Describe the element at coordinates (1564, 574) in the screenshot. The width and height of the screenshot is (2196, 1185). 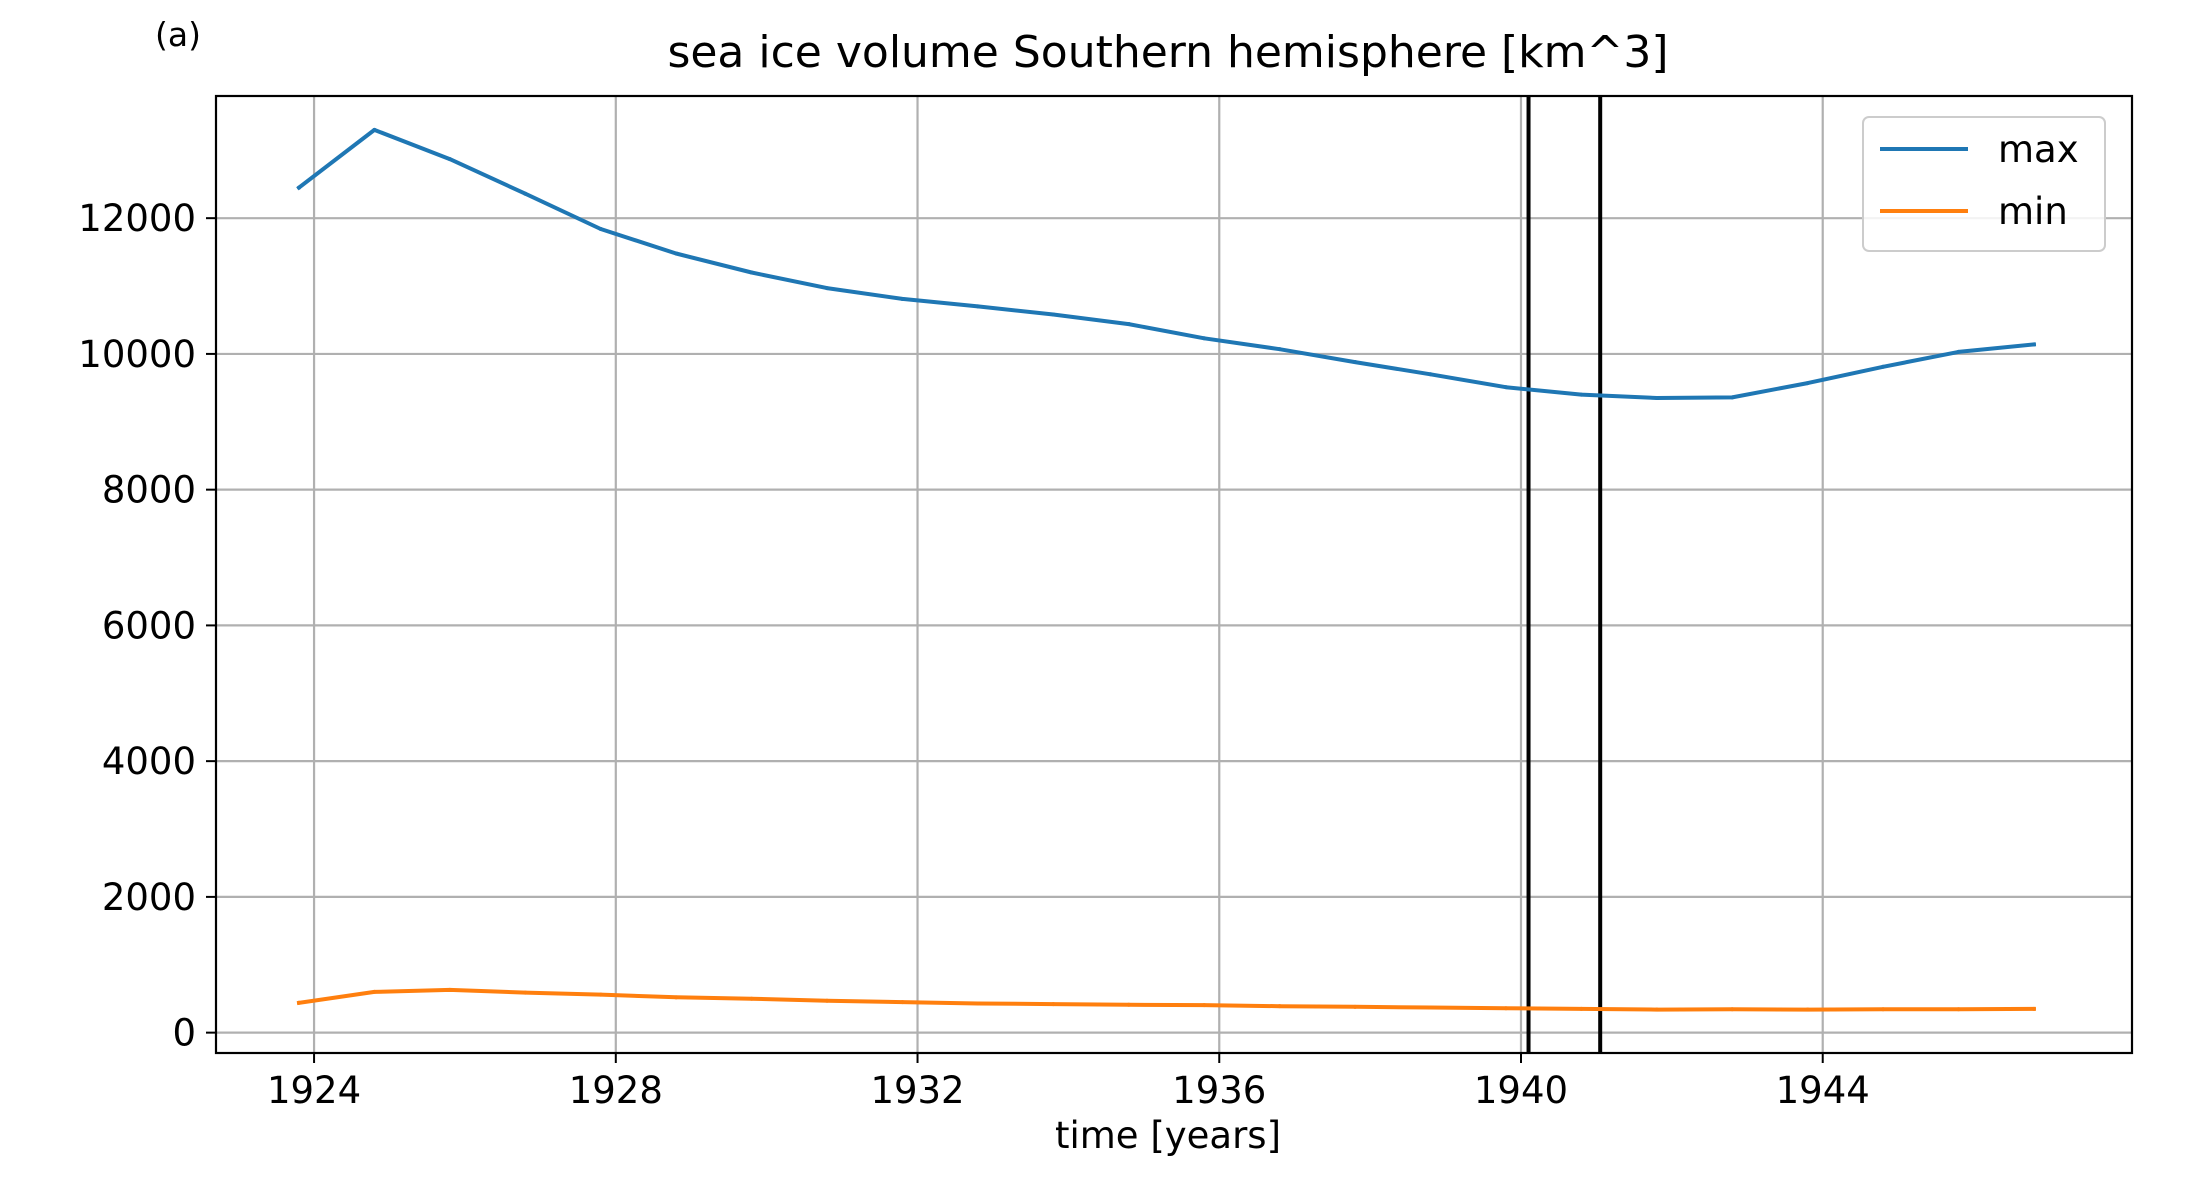
I see `vertical-markers` at that location.